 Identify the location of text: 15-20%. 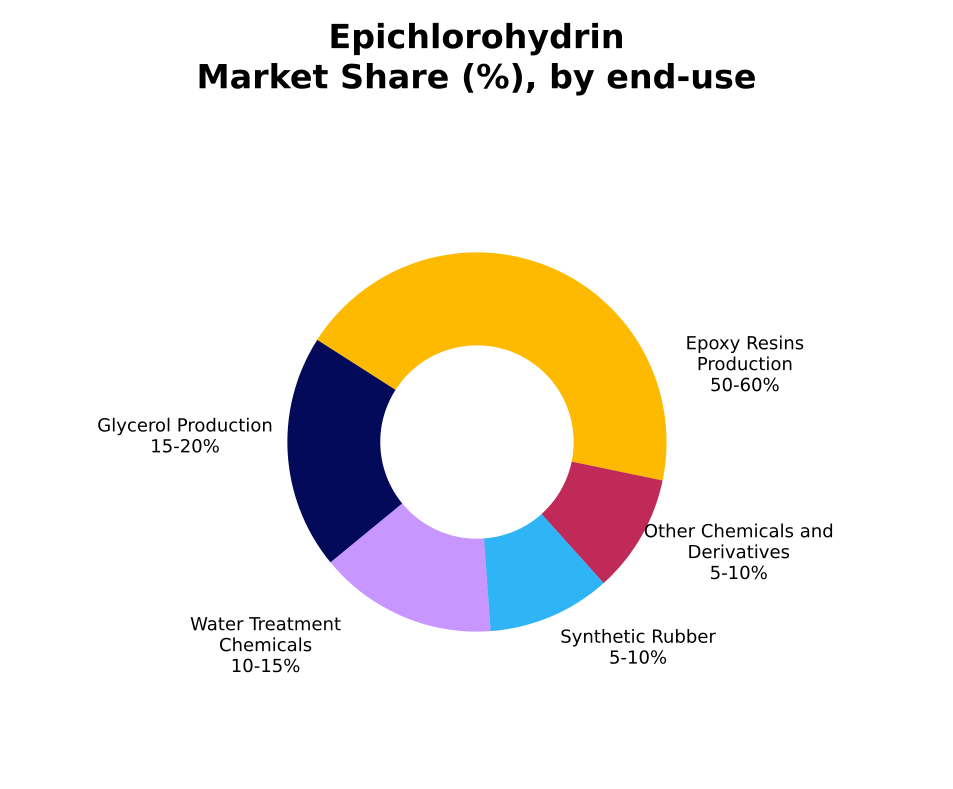
(185, 445).